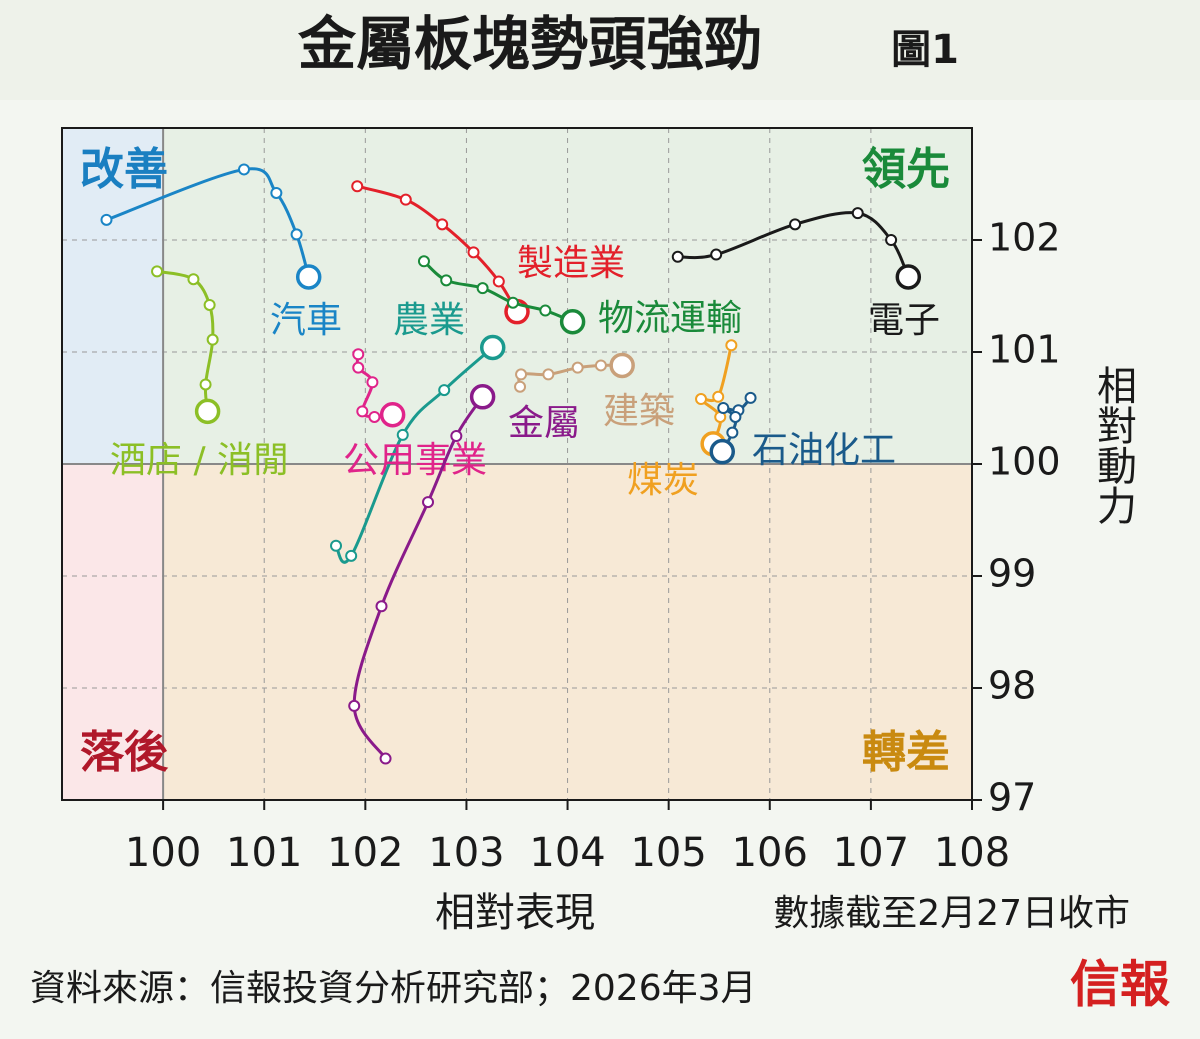 This screenshot has height=1039, width=1200. Describe the element at coordinates (871, 853) in the screenshot. I see `x-tick-label: 107` at that location.